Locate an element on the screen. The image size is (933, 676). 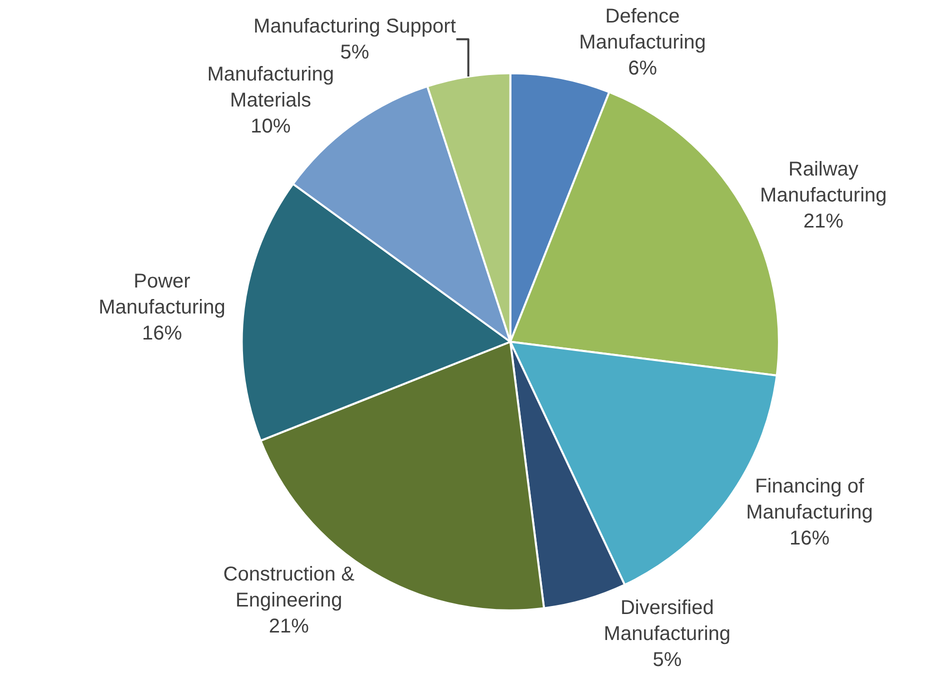
slice-label: Defence Manufacturing is located at coordinates (642, 29).